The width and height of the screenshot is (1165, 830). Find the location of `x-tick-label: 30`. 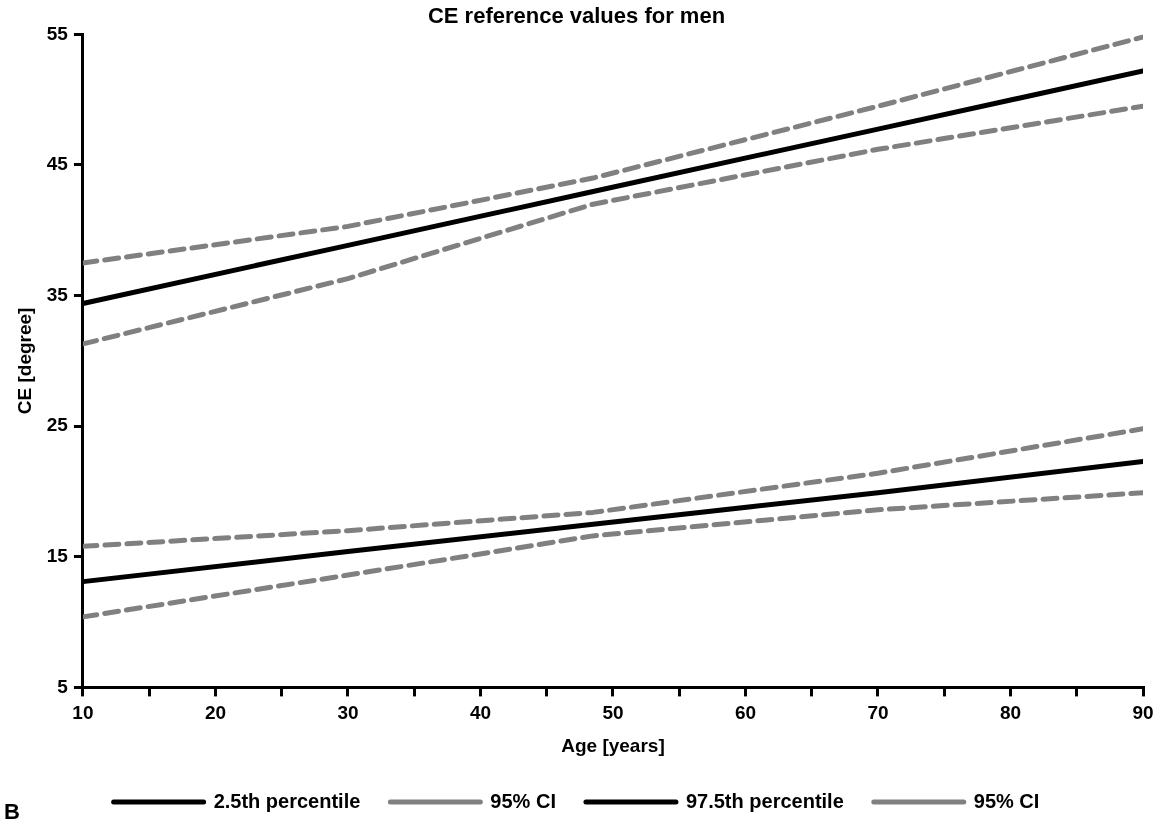

x-tick-label: 30 is located at coordinates (348, 713).